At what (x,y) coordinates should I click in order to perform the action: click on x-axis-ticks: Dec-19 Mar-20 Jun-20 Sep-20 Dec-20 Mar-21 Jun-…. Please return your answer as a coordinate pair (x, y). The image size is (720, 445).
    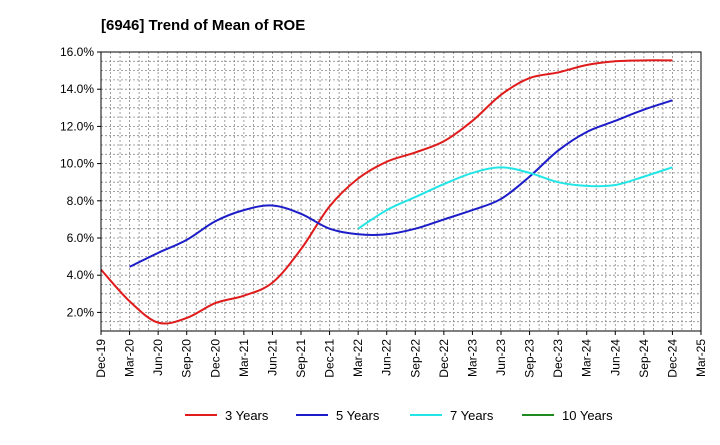
    Looking at the image, I should click on (401, 354).